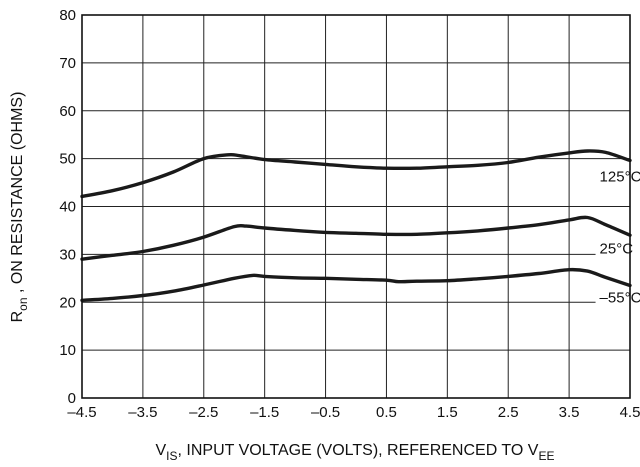  What do you see at coordinates (67, 350) in the screenshot?
I see `y-tick-label: 10` at bounding box center [67, 350].